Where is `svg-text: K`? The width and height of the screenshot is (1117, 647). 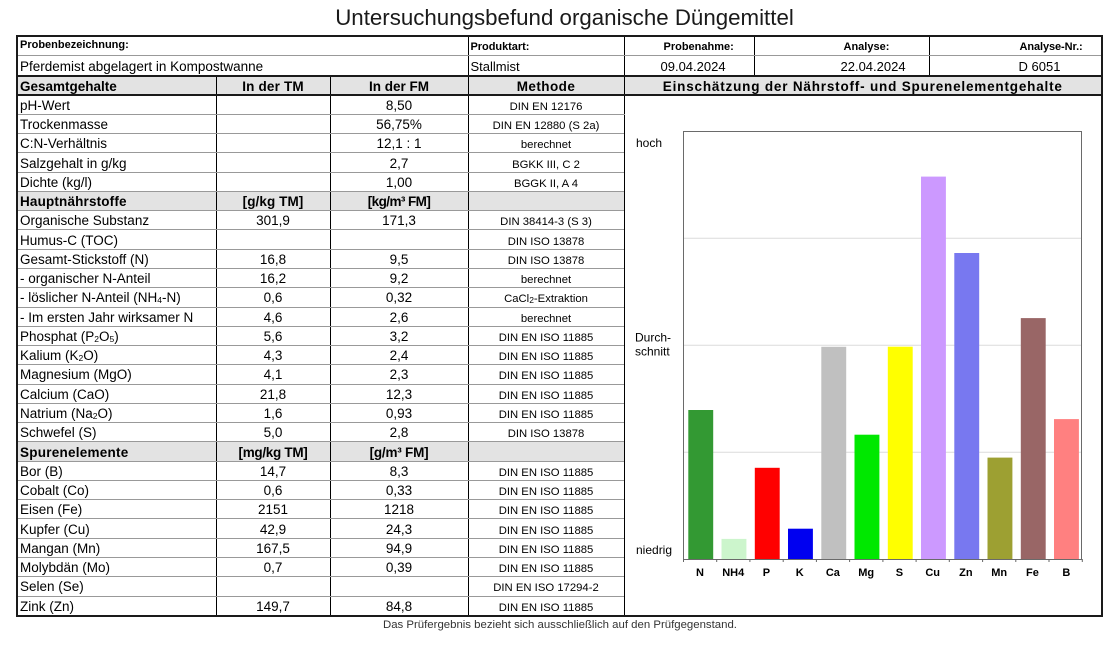 svg-text: K is located at coordinates (800, 573).